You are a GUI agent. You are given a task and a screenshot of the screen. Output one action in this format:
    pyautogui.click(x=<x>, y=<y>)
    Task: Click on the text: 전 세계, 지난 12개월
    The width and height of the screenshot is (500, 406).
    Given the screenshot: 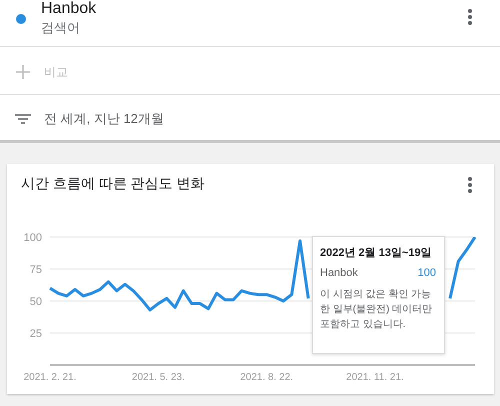 What is the action you would take?
    pyautogui.click(x=104, y=119)
    